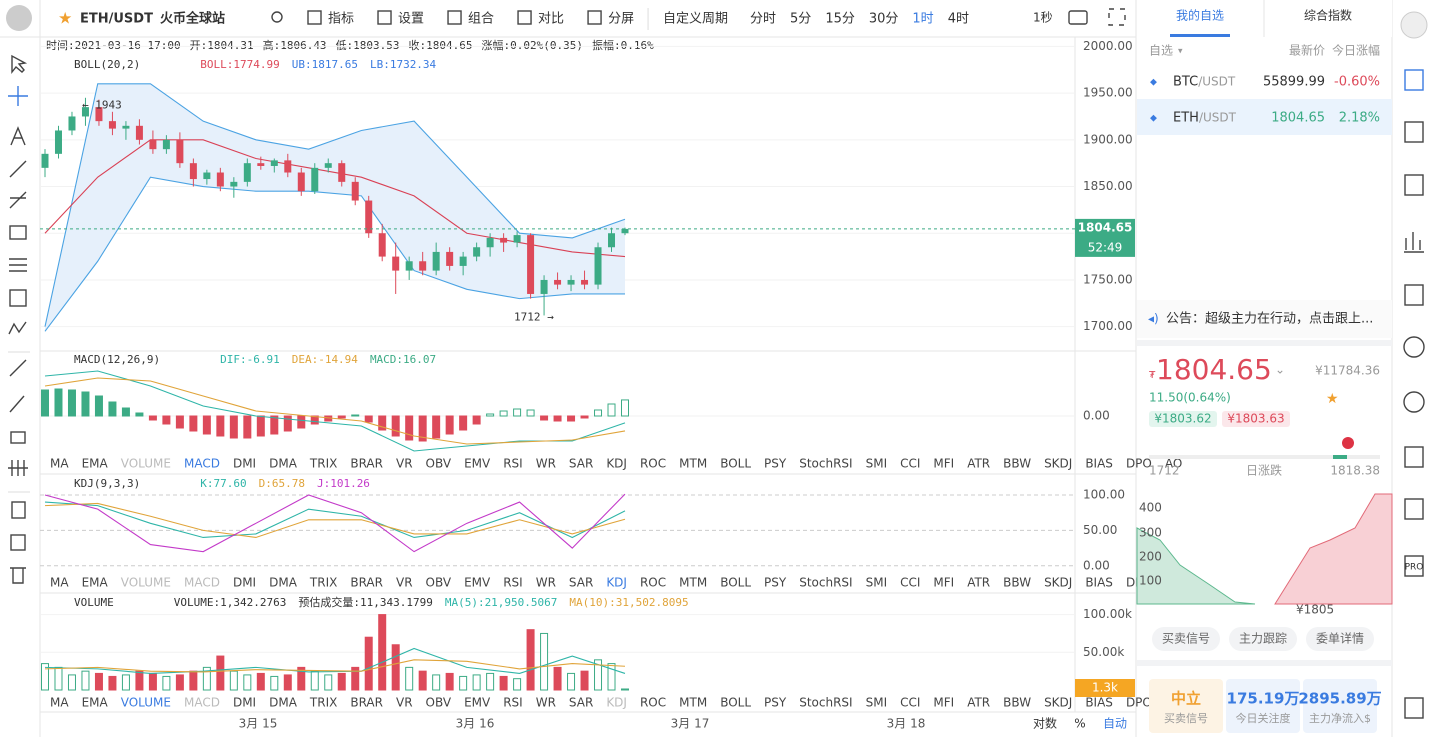 Image resolution: width=1437 pixels, height=741 pixels. I want to click on col-head: 自选, so click(1161, 51).